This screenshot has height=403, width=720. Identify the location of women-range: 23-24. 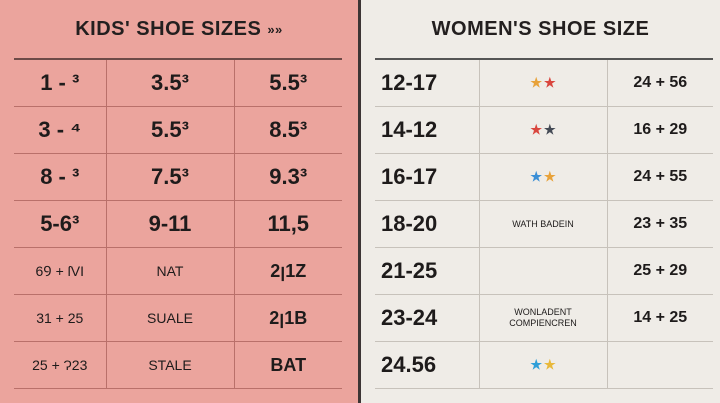
(427, 318).